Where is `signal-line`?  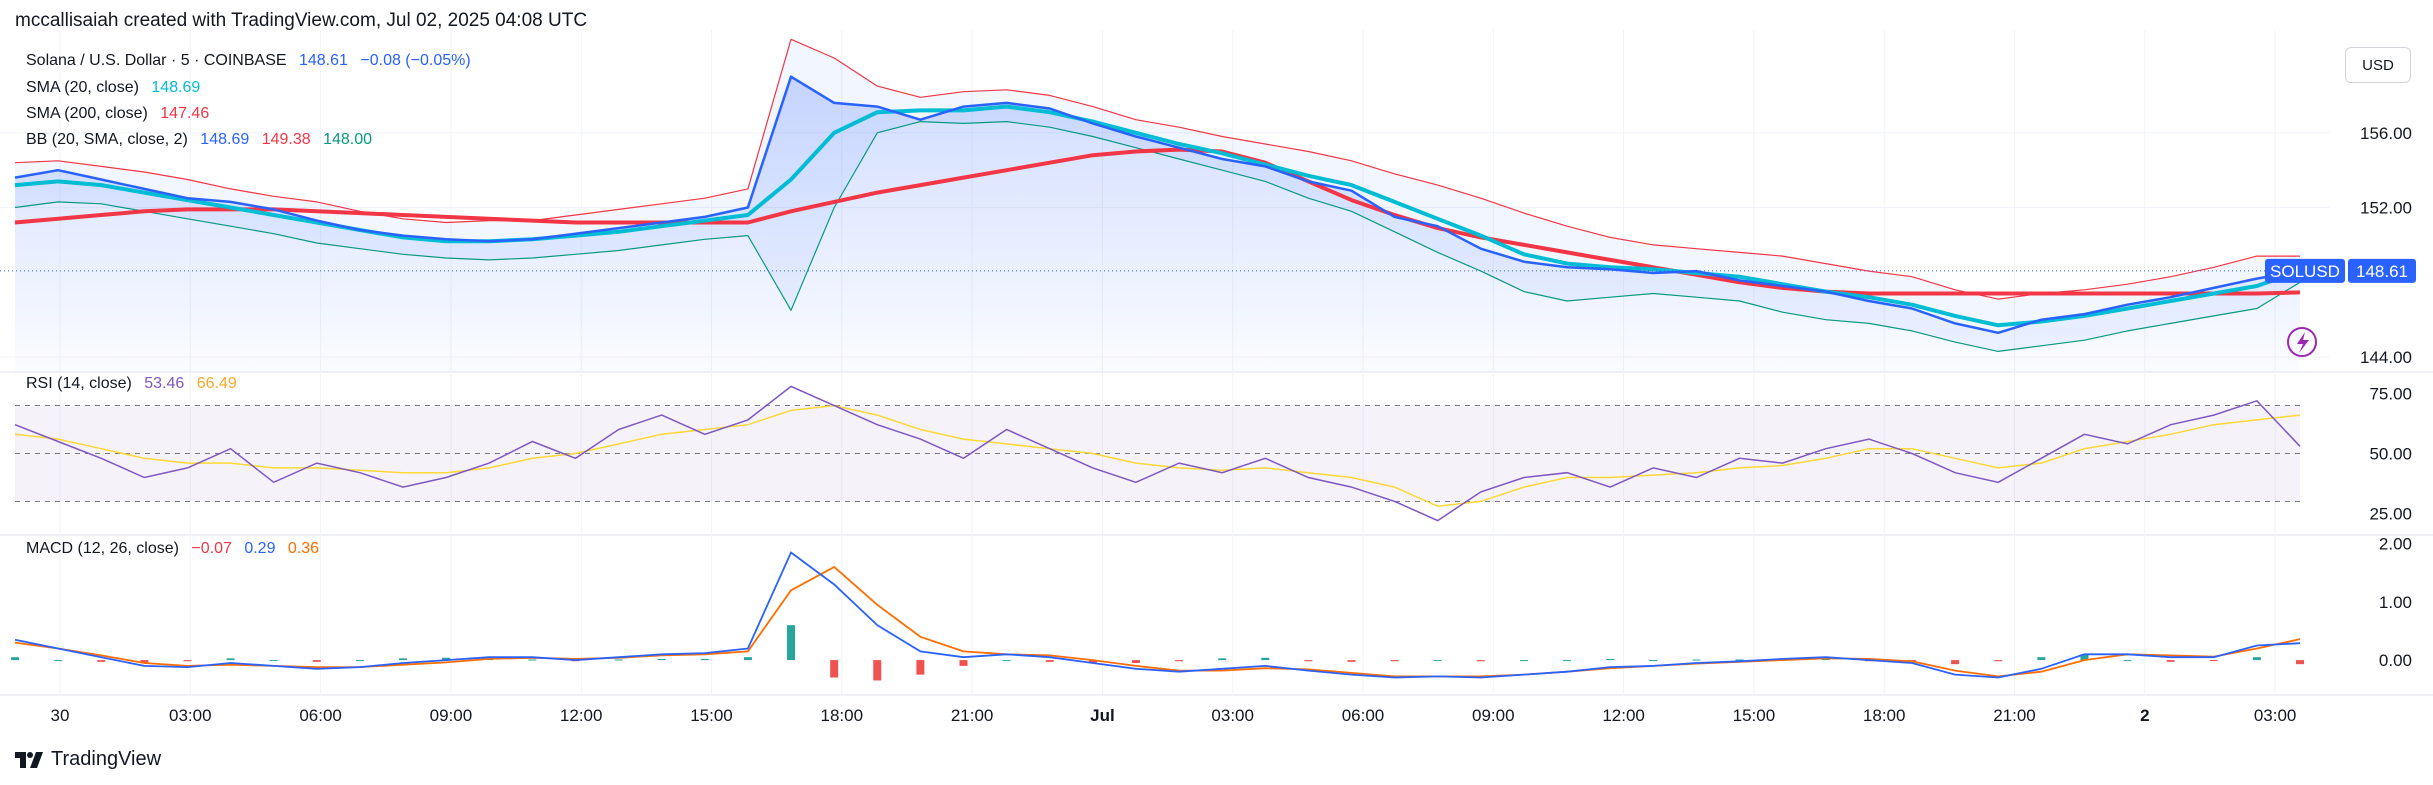
signal-line is located at coordinates (1157, 621).